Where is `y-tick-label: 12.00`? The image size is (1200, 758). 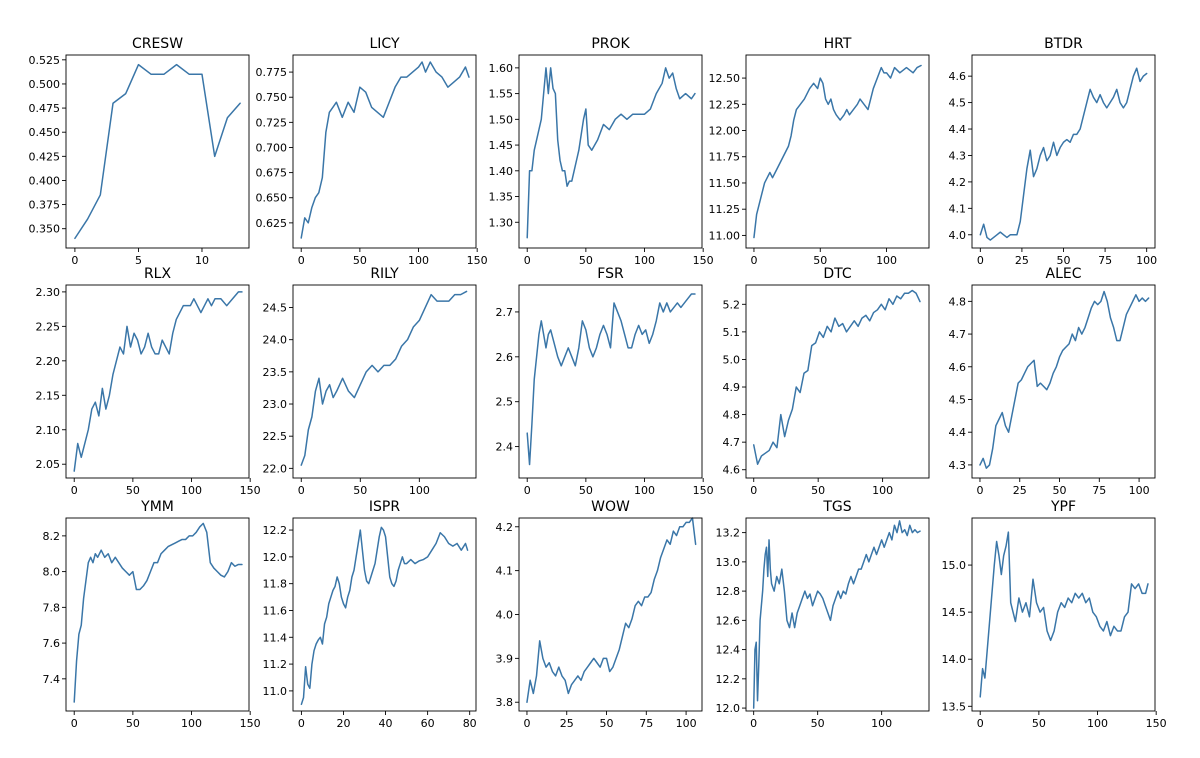 y-tick-label: 12.00 is located at coordinates (725, 131).